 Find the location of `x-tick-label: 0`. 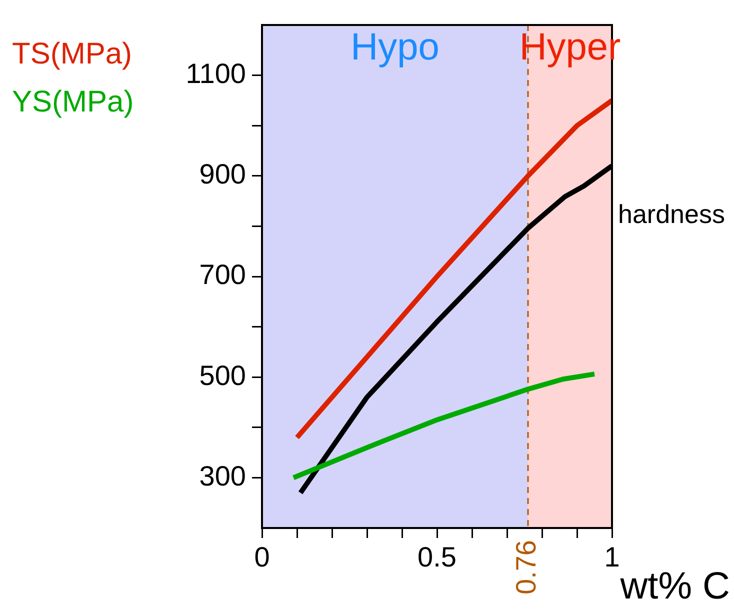

x-tick-label: 0 is located at coordinates (262, 557).